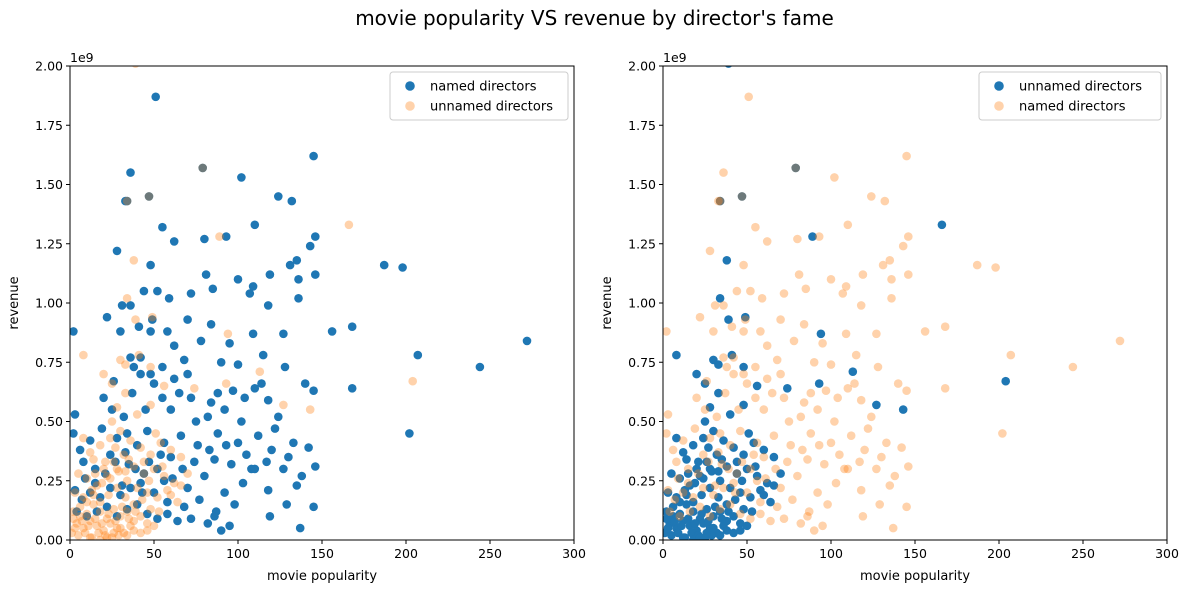 The image size is (1189, 592). Describe the element at coordinates (322, 576) in the screenshot. I see `x-axis-label: movie popularity` at that location.